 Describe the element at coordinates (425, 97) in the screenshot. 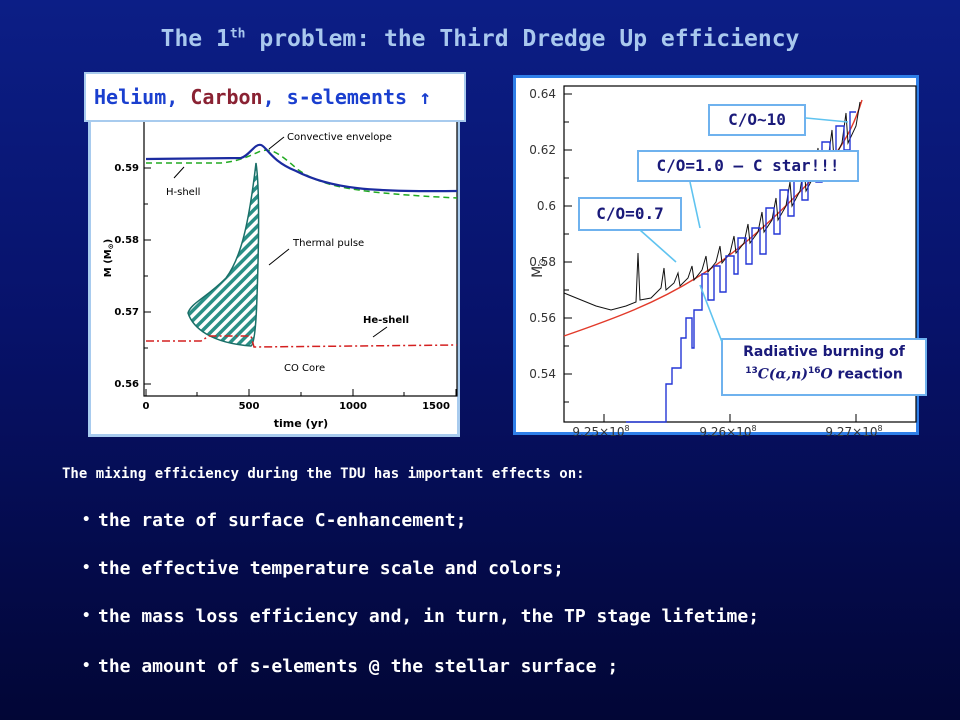

I see `up-arrow-icon: ↑` at that location.